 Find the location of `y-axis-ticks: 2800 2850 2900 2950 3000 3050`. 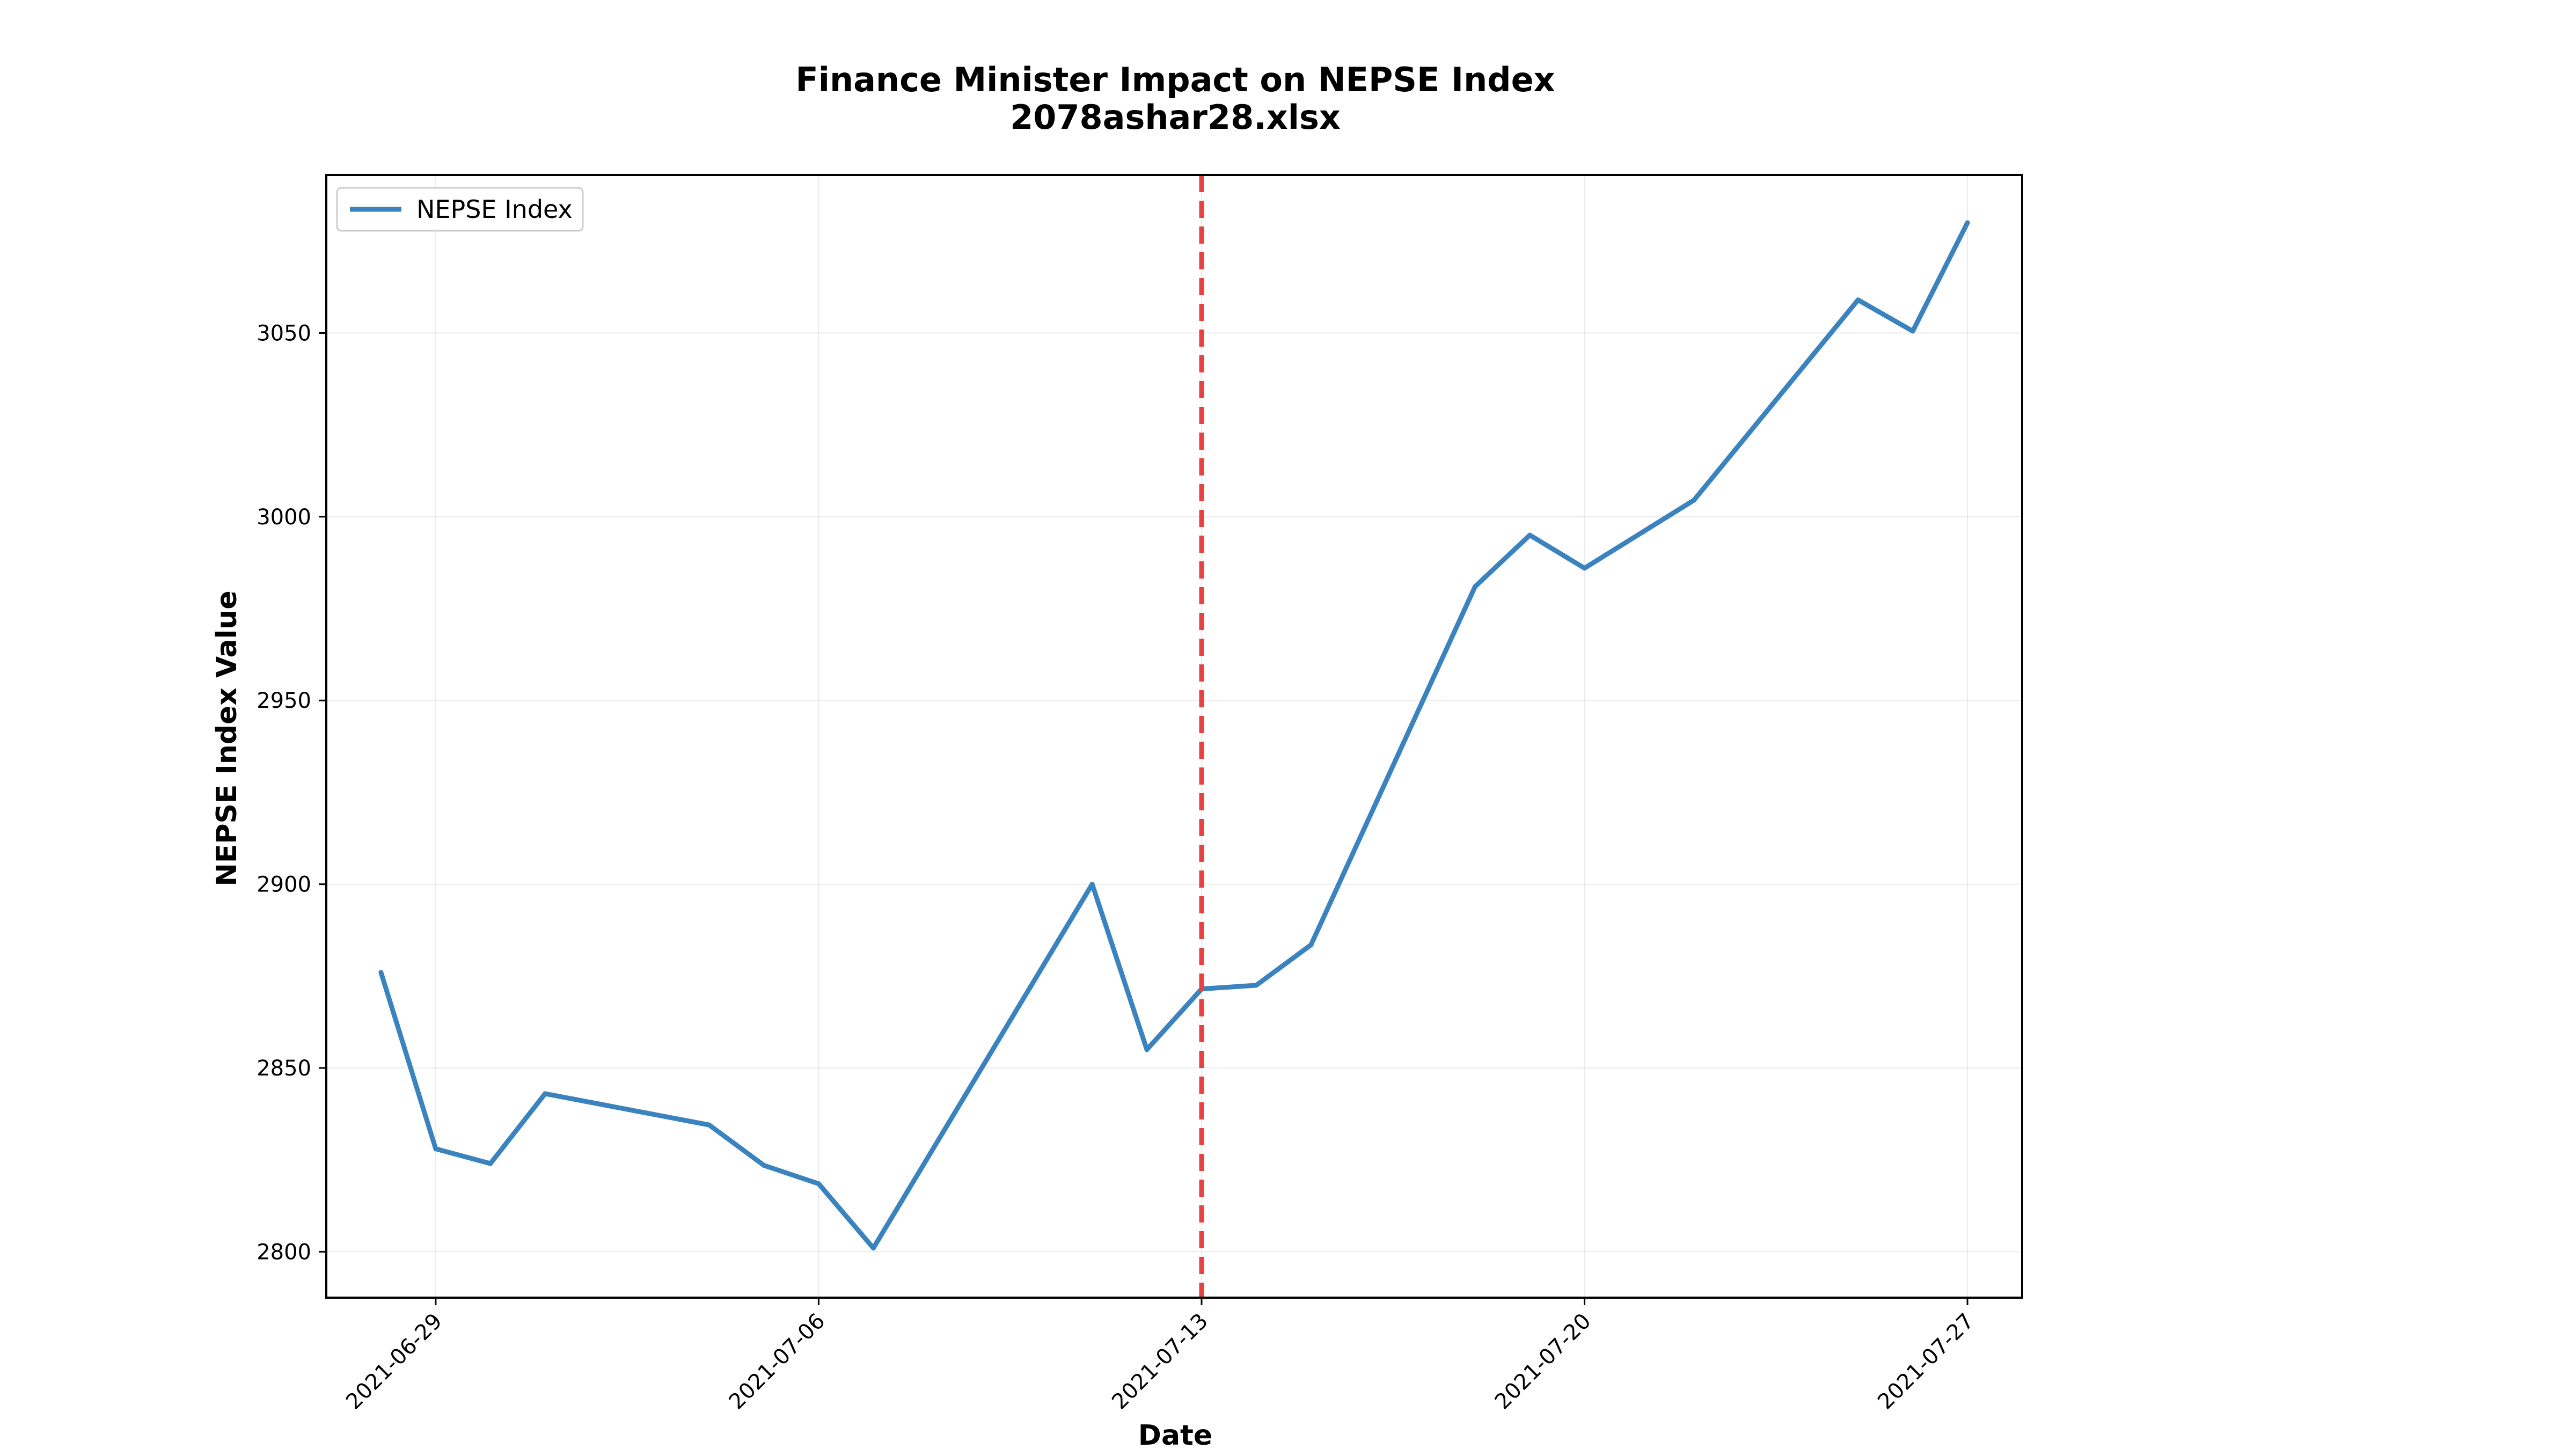

y-axis-ticks: 2800 2850 2900 2950 3000 3050 is located at coordinates (291, 792).